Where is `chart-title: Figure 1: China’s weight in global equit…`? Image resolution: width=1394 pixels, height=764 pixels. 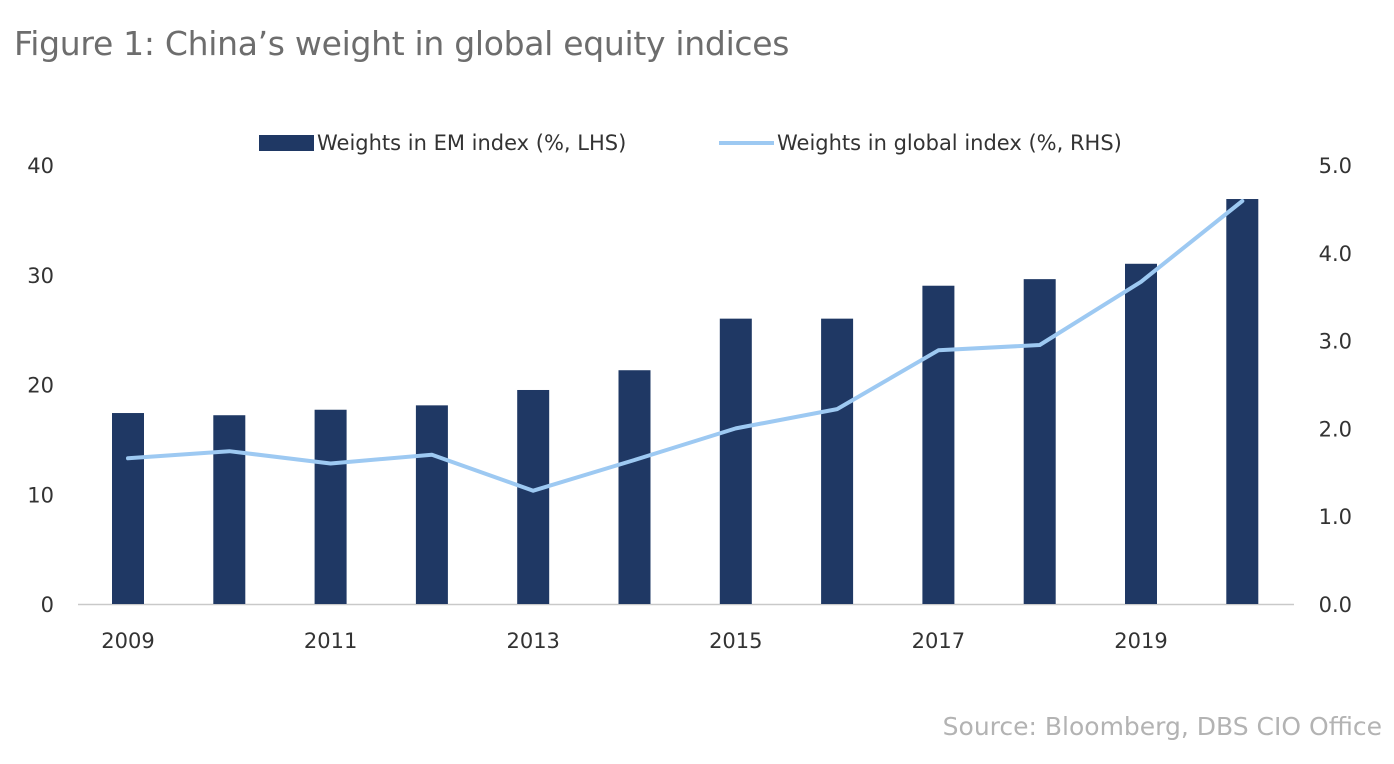
chart-title: Figure 1: China’s weight in global equit… is located at coordinates (402, 43).